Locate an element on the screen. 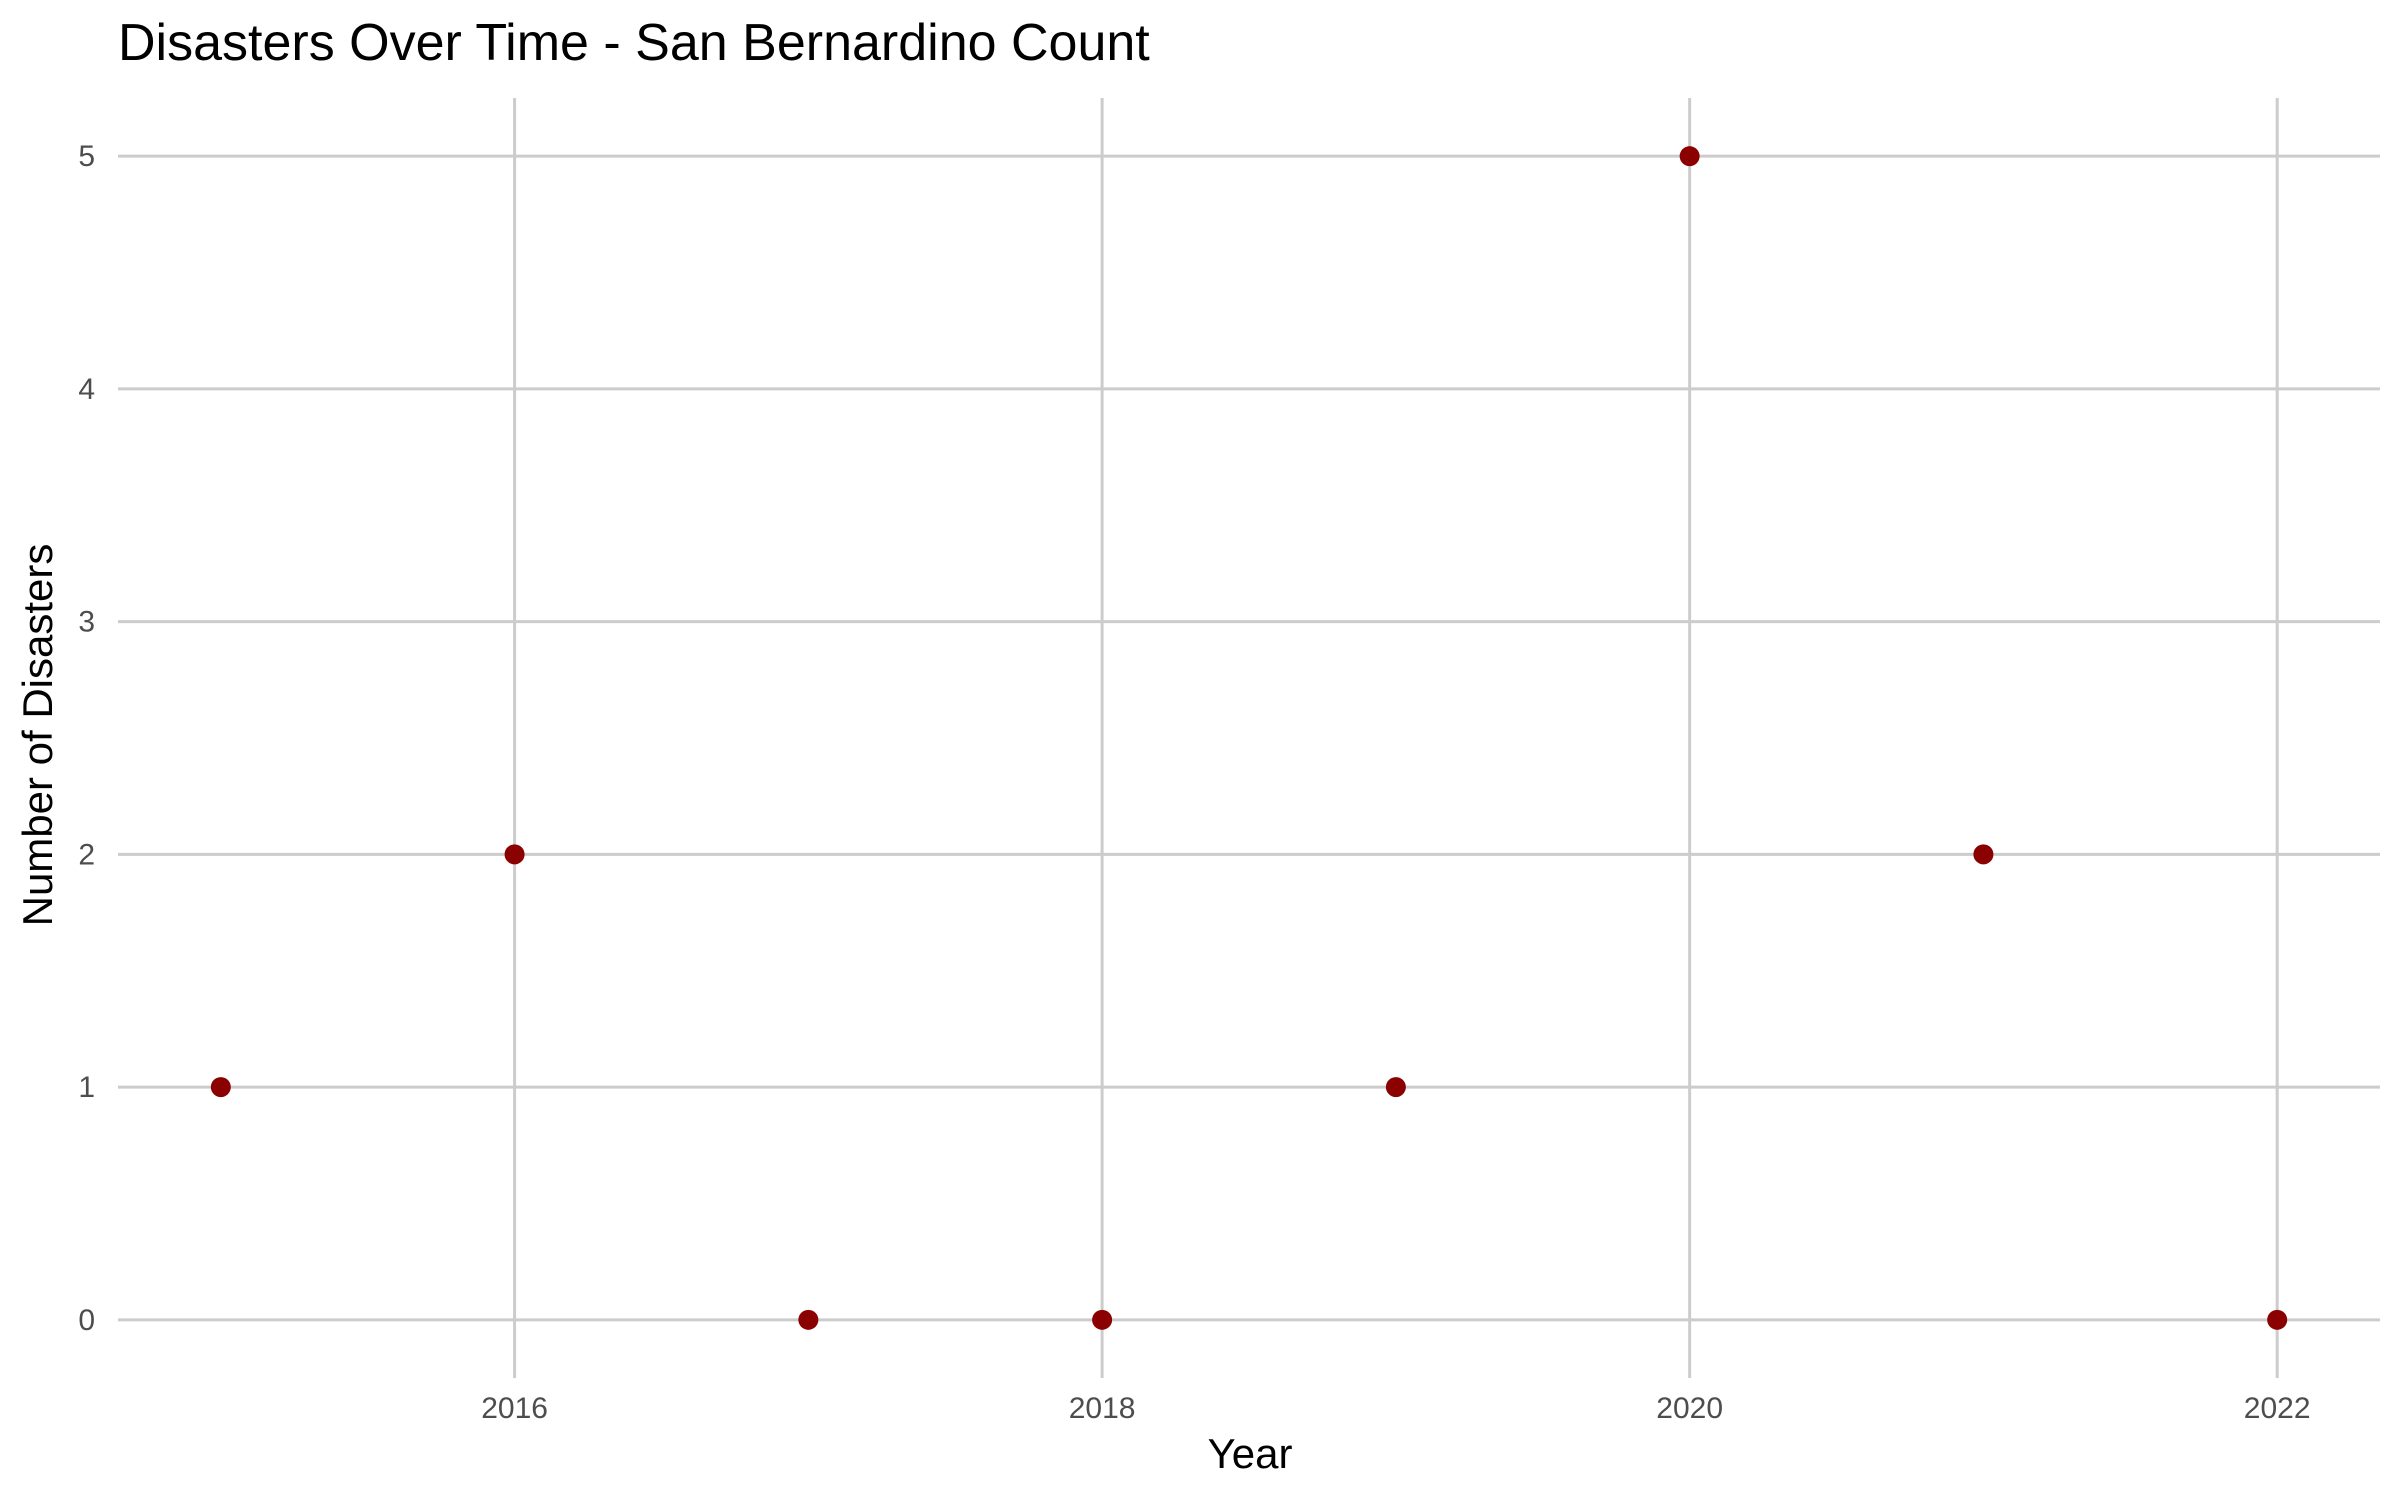 This screenshot has height=1500, width=2400. y-tick-label: 0 is located at coordinates (86, 1320).